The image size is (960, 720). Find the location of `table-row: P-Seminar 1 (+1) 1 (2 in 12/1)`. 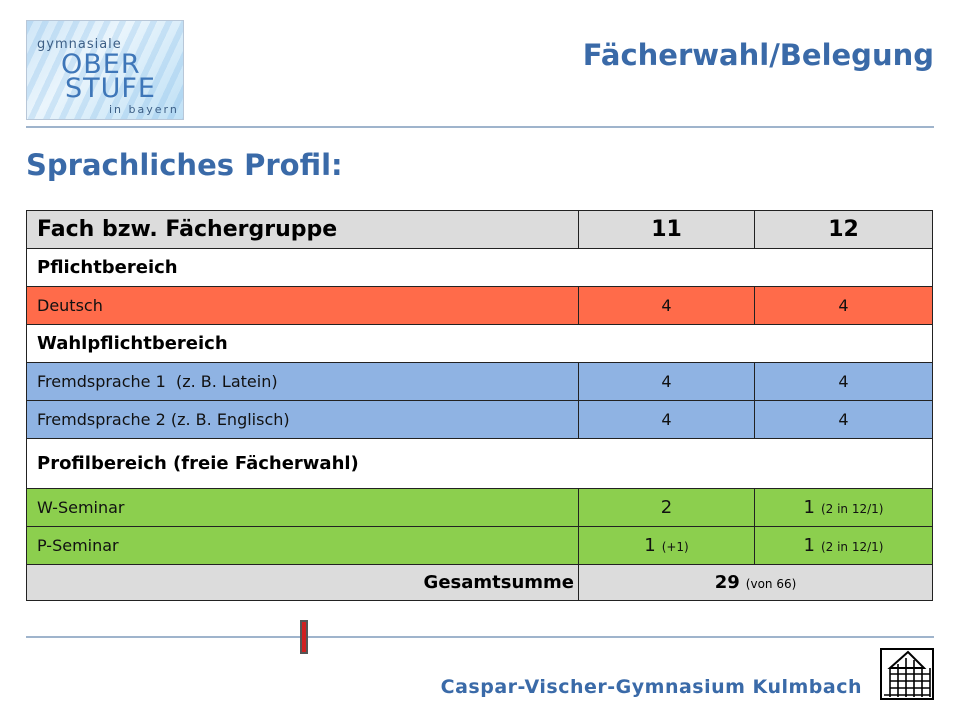

table-row: P-Seminar 1 (+1) 1 (2 in 12/1) is located at coordinates (479, 545).